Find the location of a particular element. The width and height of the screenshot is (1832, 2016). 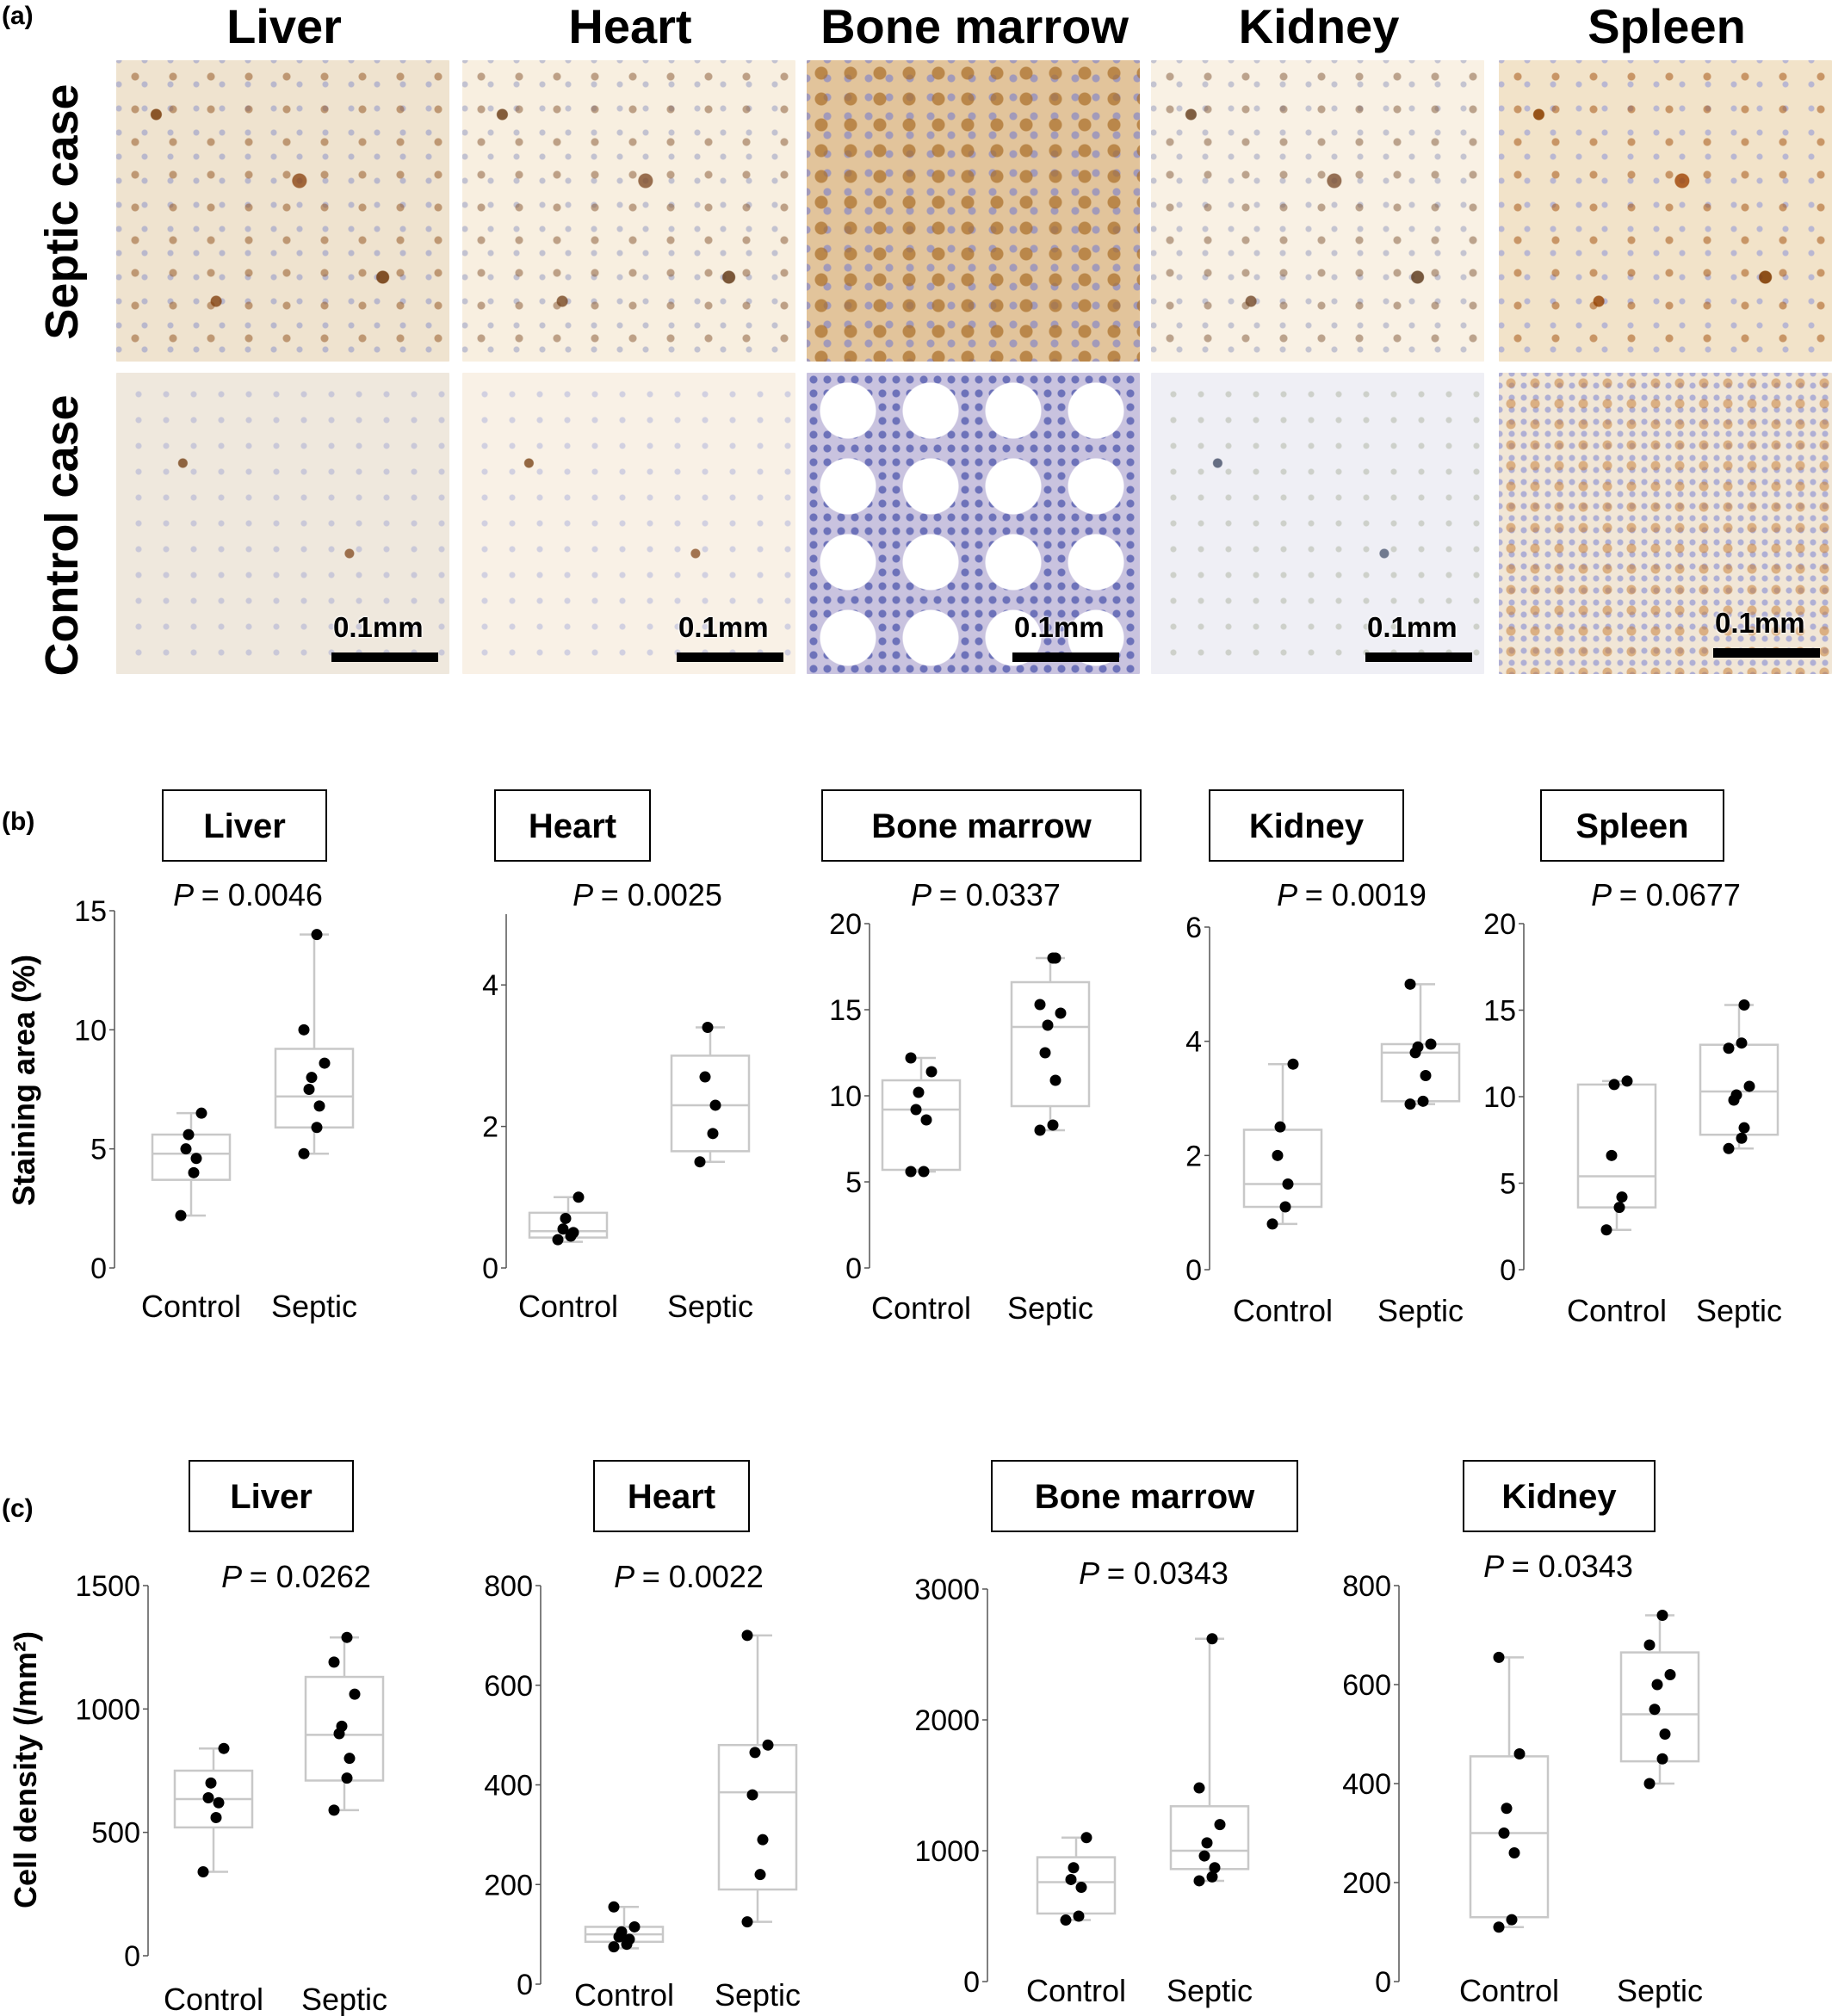

p-value-b-kidney: P = 0.0019 is located at coordinates (1352, 895).